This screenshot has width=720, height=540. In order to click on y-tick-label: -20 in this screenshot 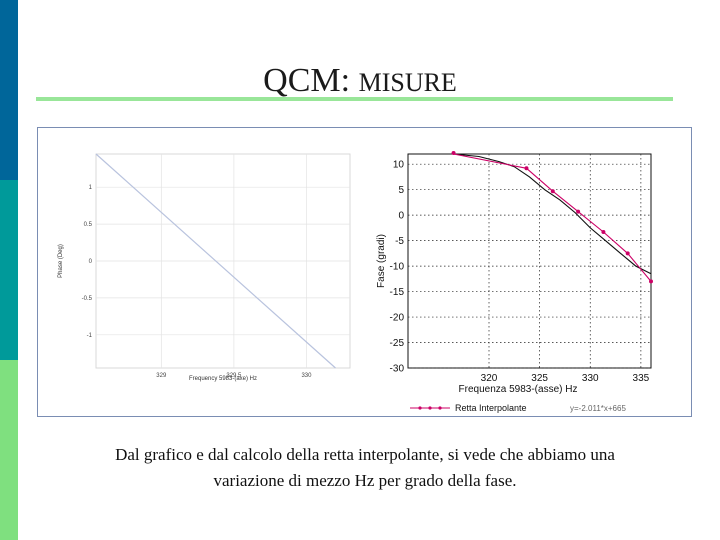, I will do `click(397, 317)`.